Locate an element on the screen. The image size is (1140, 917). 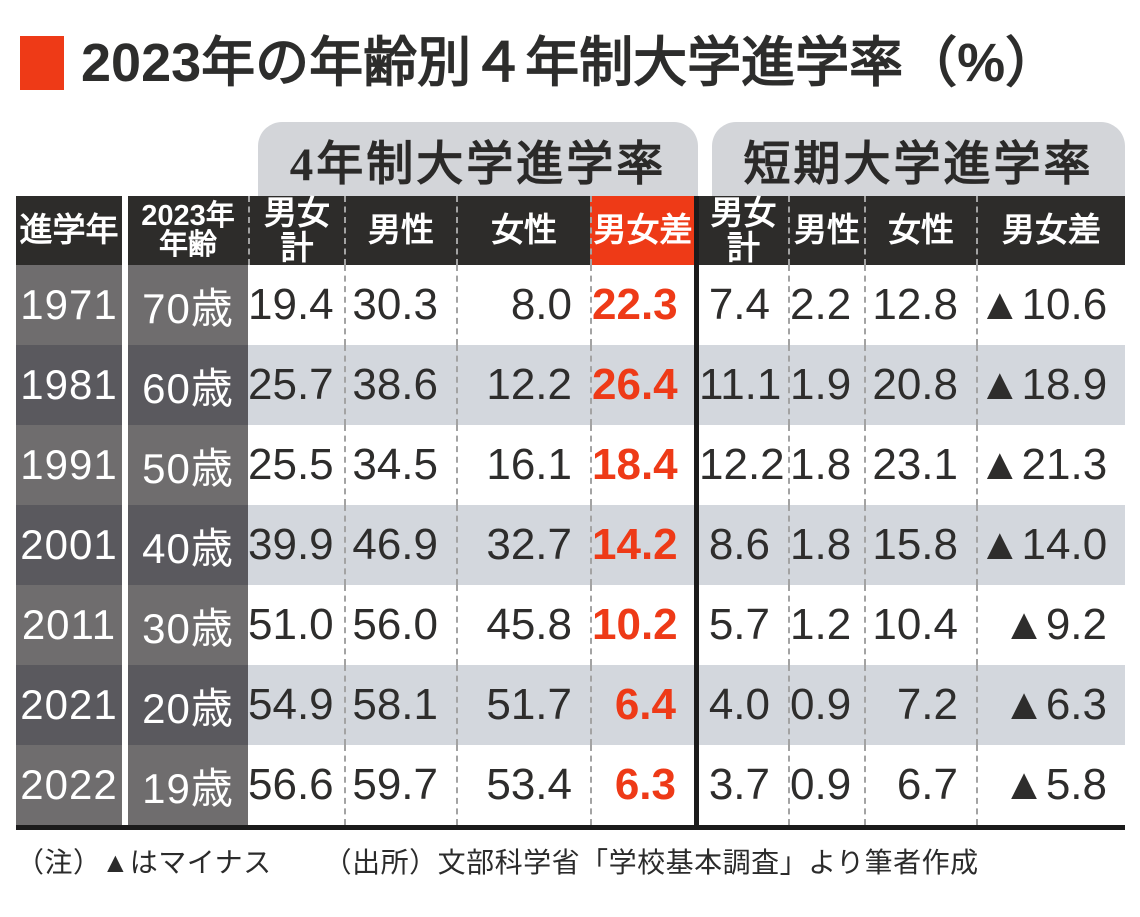
header-row: 進学年 2023年 年齢 男女計 男性 女性 男女差 男女計 男性 女性 男女差 is located at coordinates (570, 230).